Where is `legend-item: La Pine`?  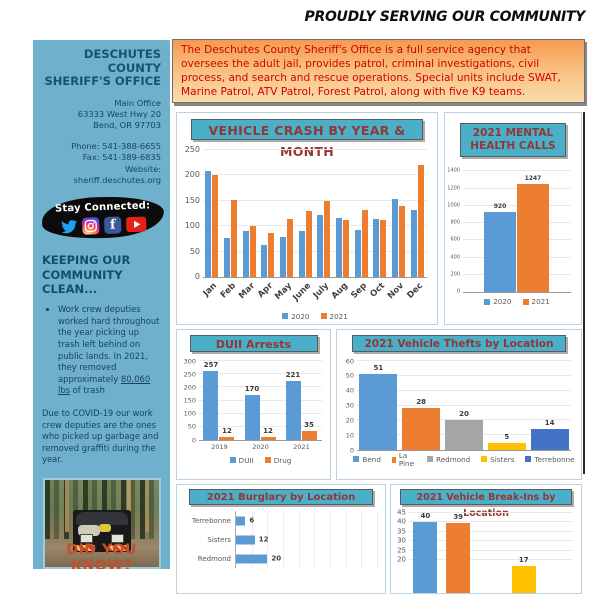
legend-item: La Pine is located at coordinates (403, 459).